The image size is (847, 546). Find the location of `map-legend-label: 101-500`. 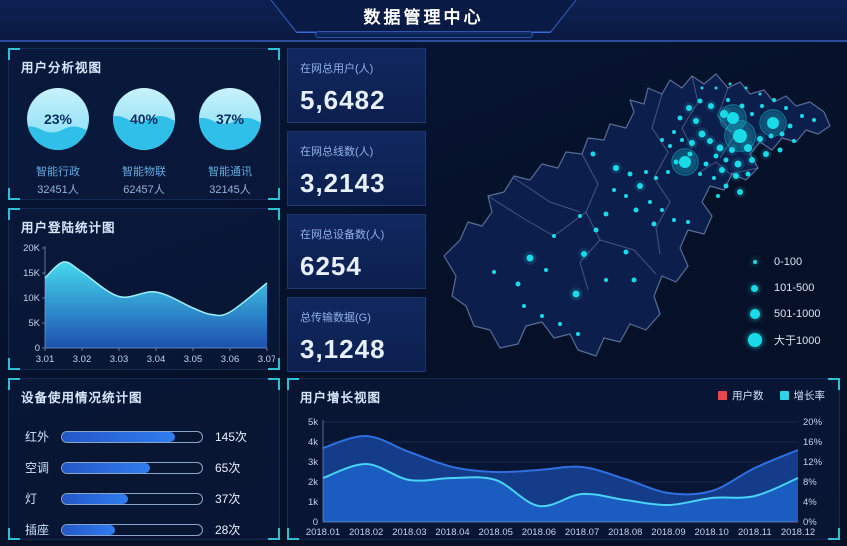

map-legend-label: 101-500 is located at coordinates (794, 288).